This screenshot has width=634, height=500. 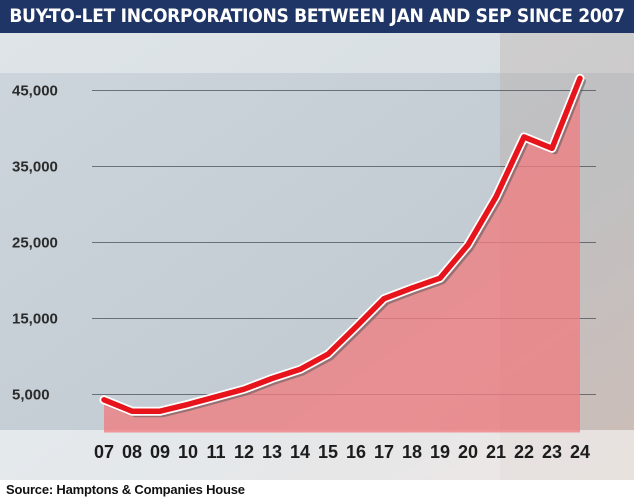 I want to click on y-tick-label: 25,000, so click(x=35, y=243).